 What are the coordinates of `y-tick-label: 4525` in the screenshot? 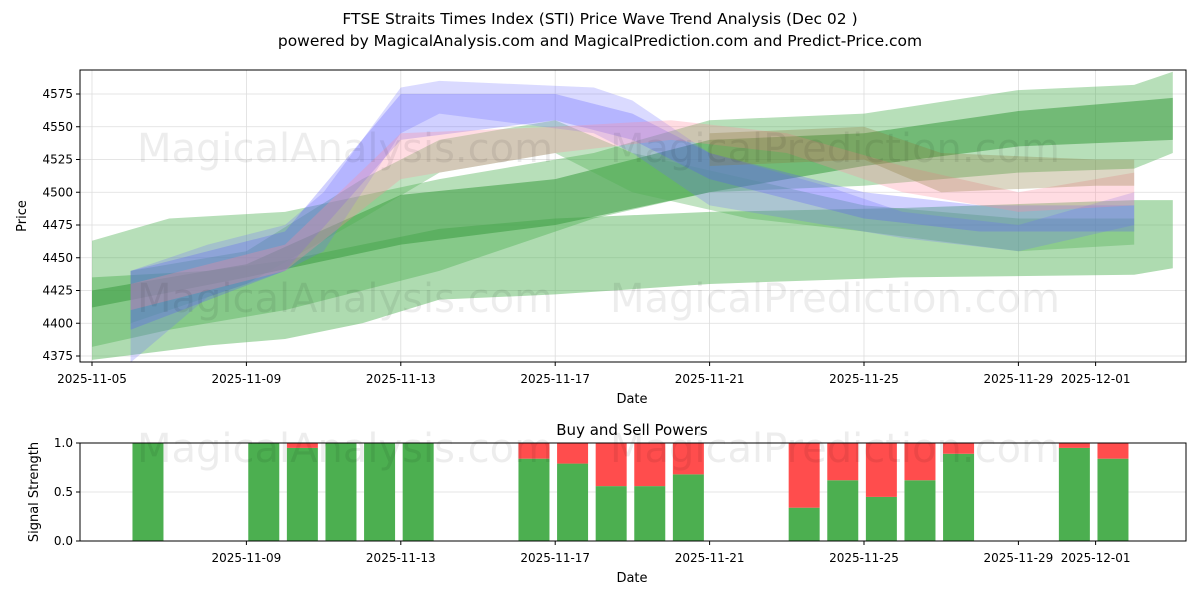 It's located at (57, 160).